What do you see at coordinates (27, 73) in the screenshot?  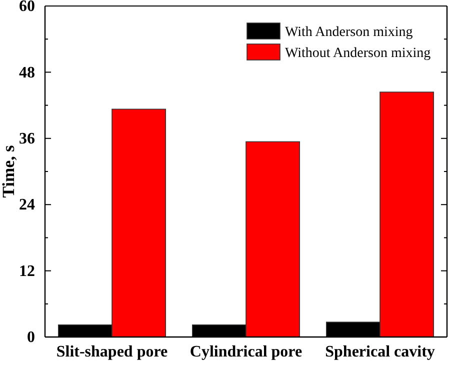 I see `y-tick-label: 48` at bounding box center [27, 73].